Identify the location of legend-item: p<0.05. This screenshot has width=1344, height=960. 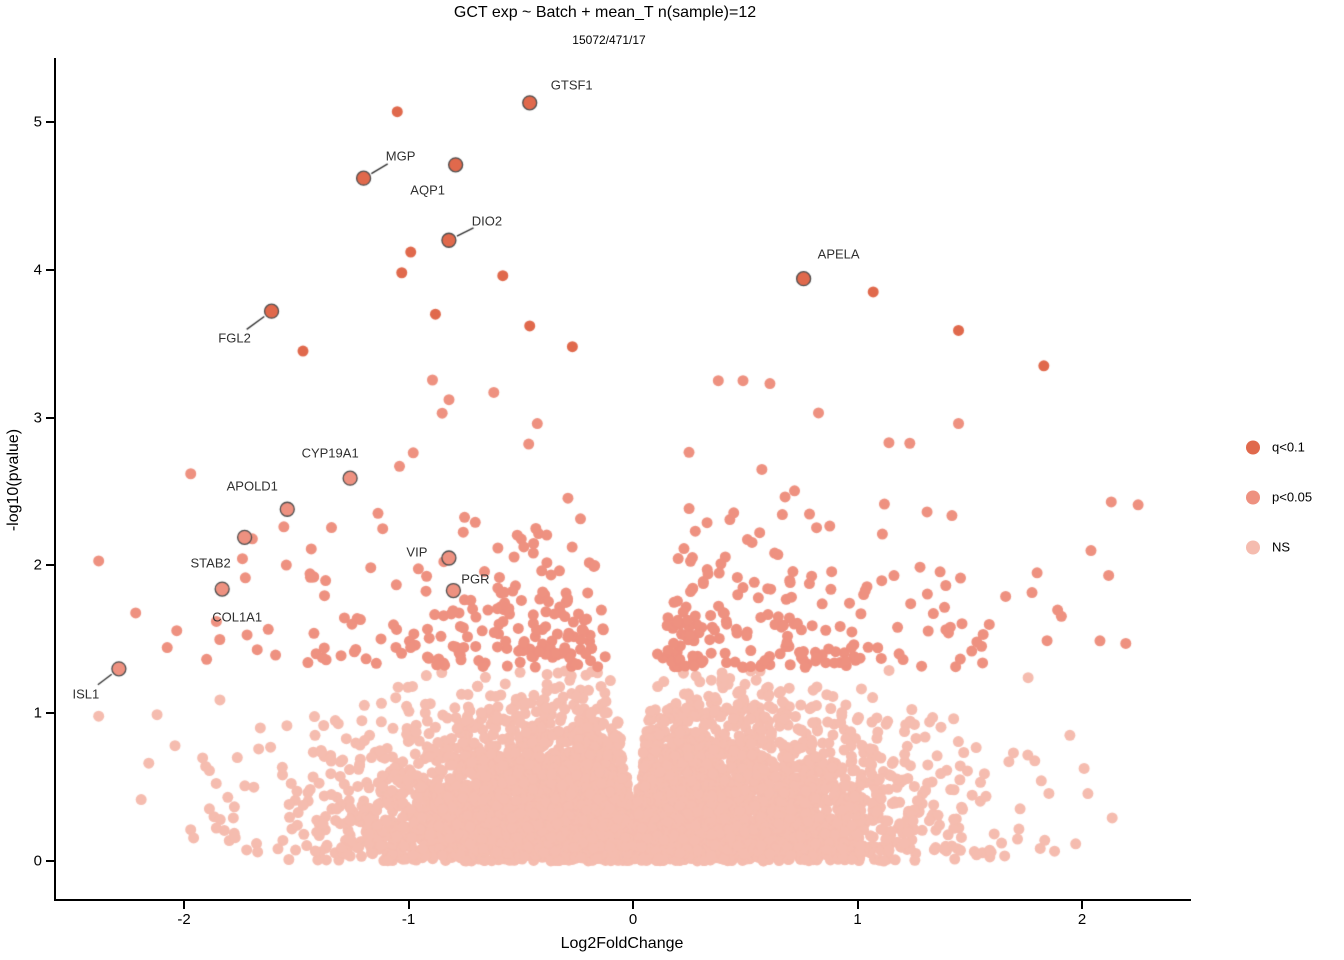
(1279, 497).